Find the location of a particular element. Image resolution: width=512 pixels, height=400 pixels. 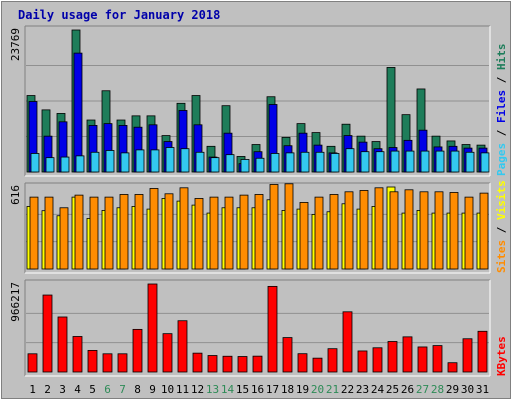

x-tick-label-day-25: 25 is located at coordinates (392, 389).